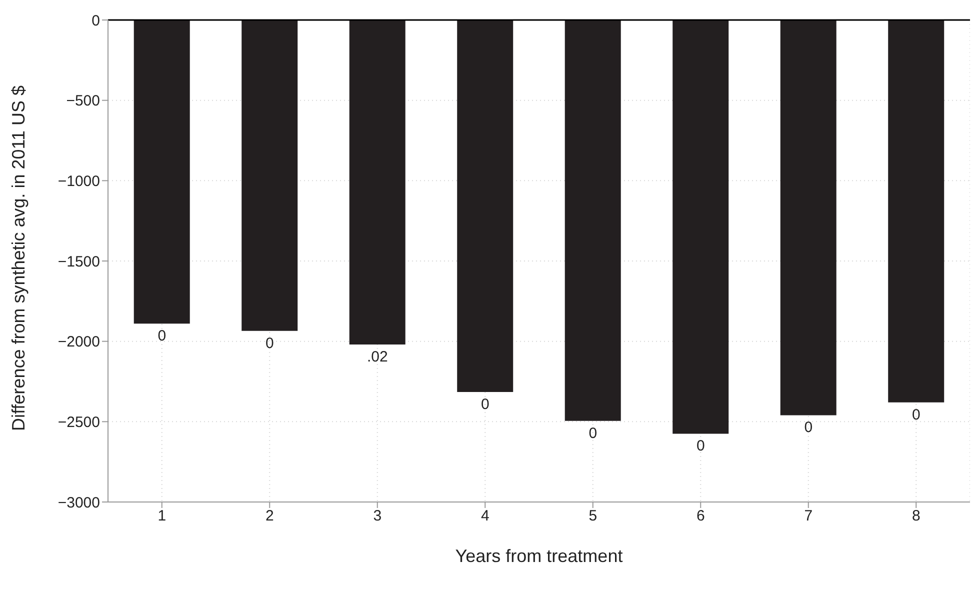 This screenshot has width=978, height=600. I want to click on x-tick-label: 1, so click(162, 516).